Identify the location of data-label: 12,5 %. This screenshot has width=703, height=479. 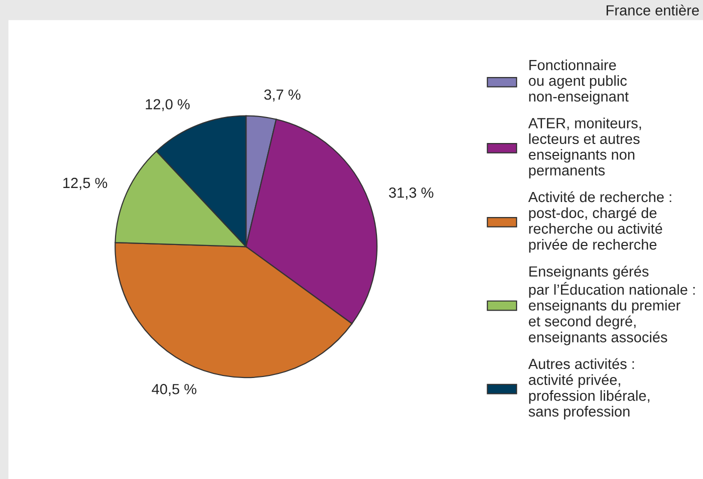
(85, 184).